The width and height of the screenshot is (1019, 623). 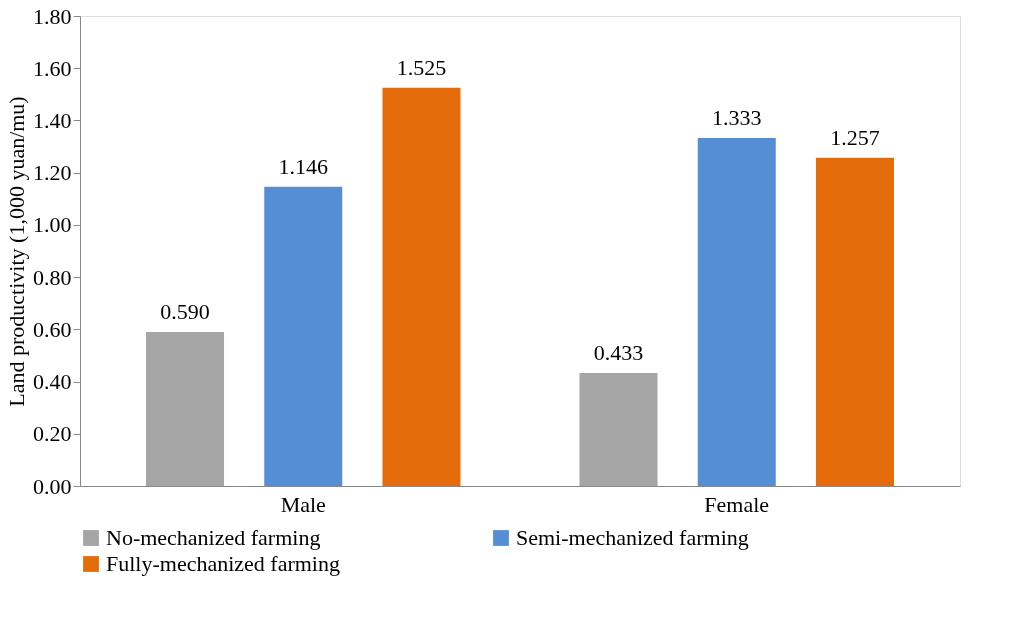 I want to click on y-tick-label: 0.60, so click(x=52, y=329).